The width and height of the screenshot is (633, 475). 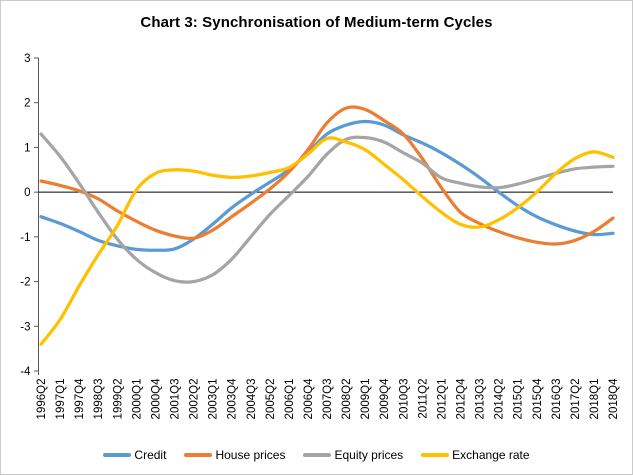 What do you see at coordinates (80, 399) in the screenshot?
I see `x-axis-label: 1997Q4` at bounding box center [80, 399].